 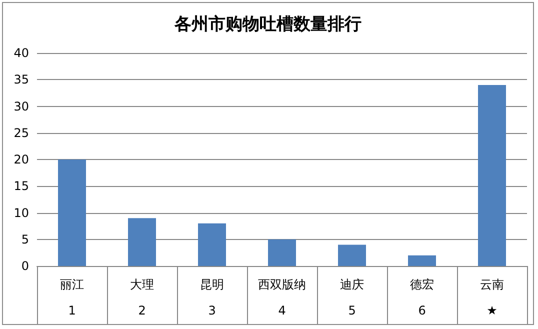 What do you see at coordinates (422, 298) in the screenshot?
I see `x-tick-label: 德宏 6` at bounding box center [422, 298].